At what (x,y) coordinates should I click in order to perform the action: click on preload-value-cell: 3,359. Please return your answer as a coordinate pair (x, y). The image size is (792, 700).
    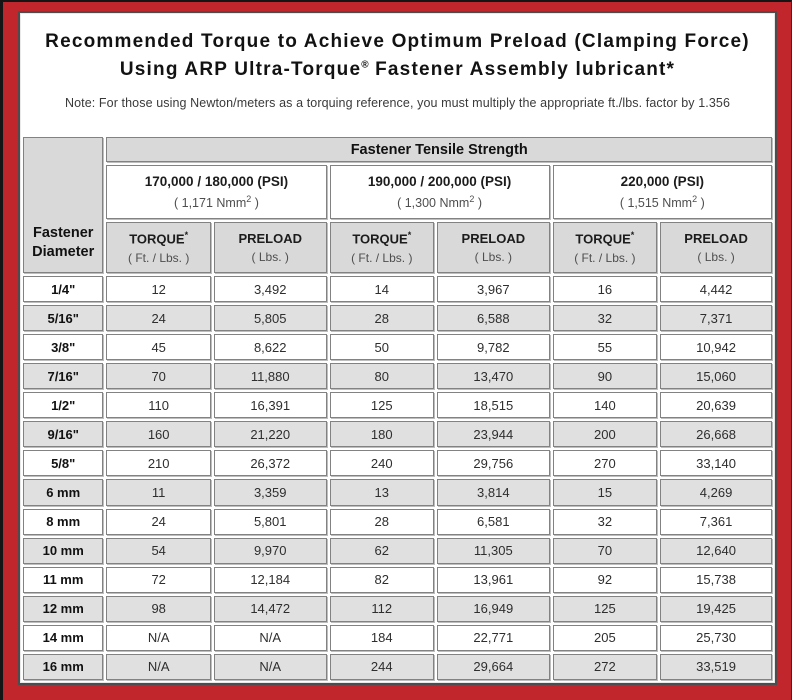
    Looking at the image, I should click on (270, 492).